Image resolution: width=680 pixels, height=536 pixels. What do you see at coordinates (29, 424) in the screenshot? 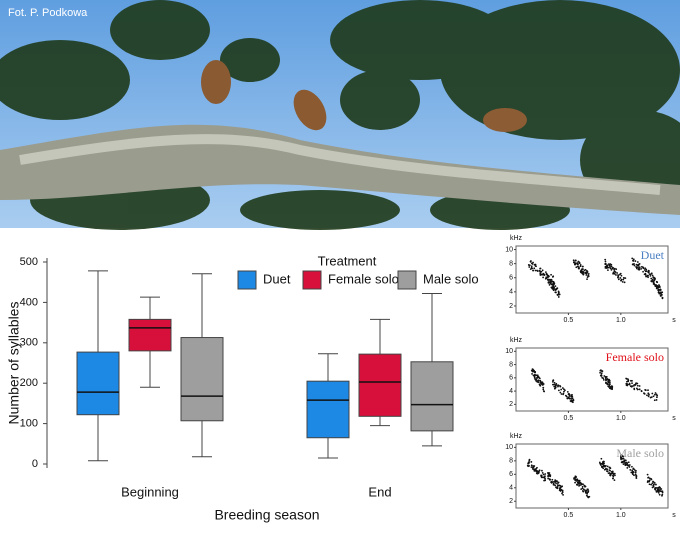
I see `y-tick-label: 100` at bounding box center [29, 424].